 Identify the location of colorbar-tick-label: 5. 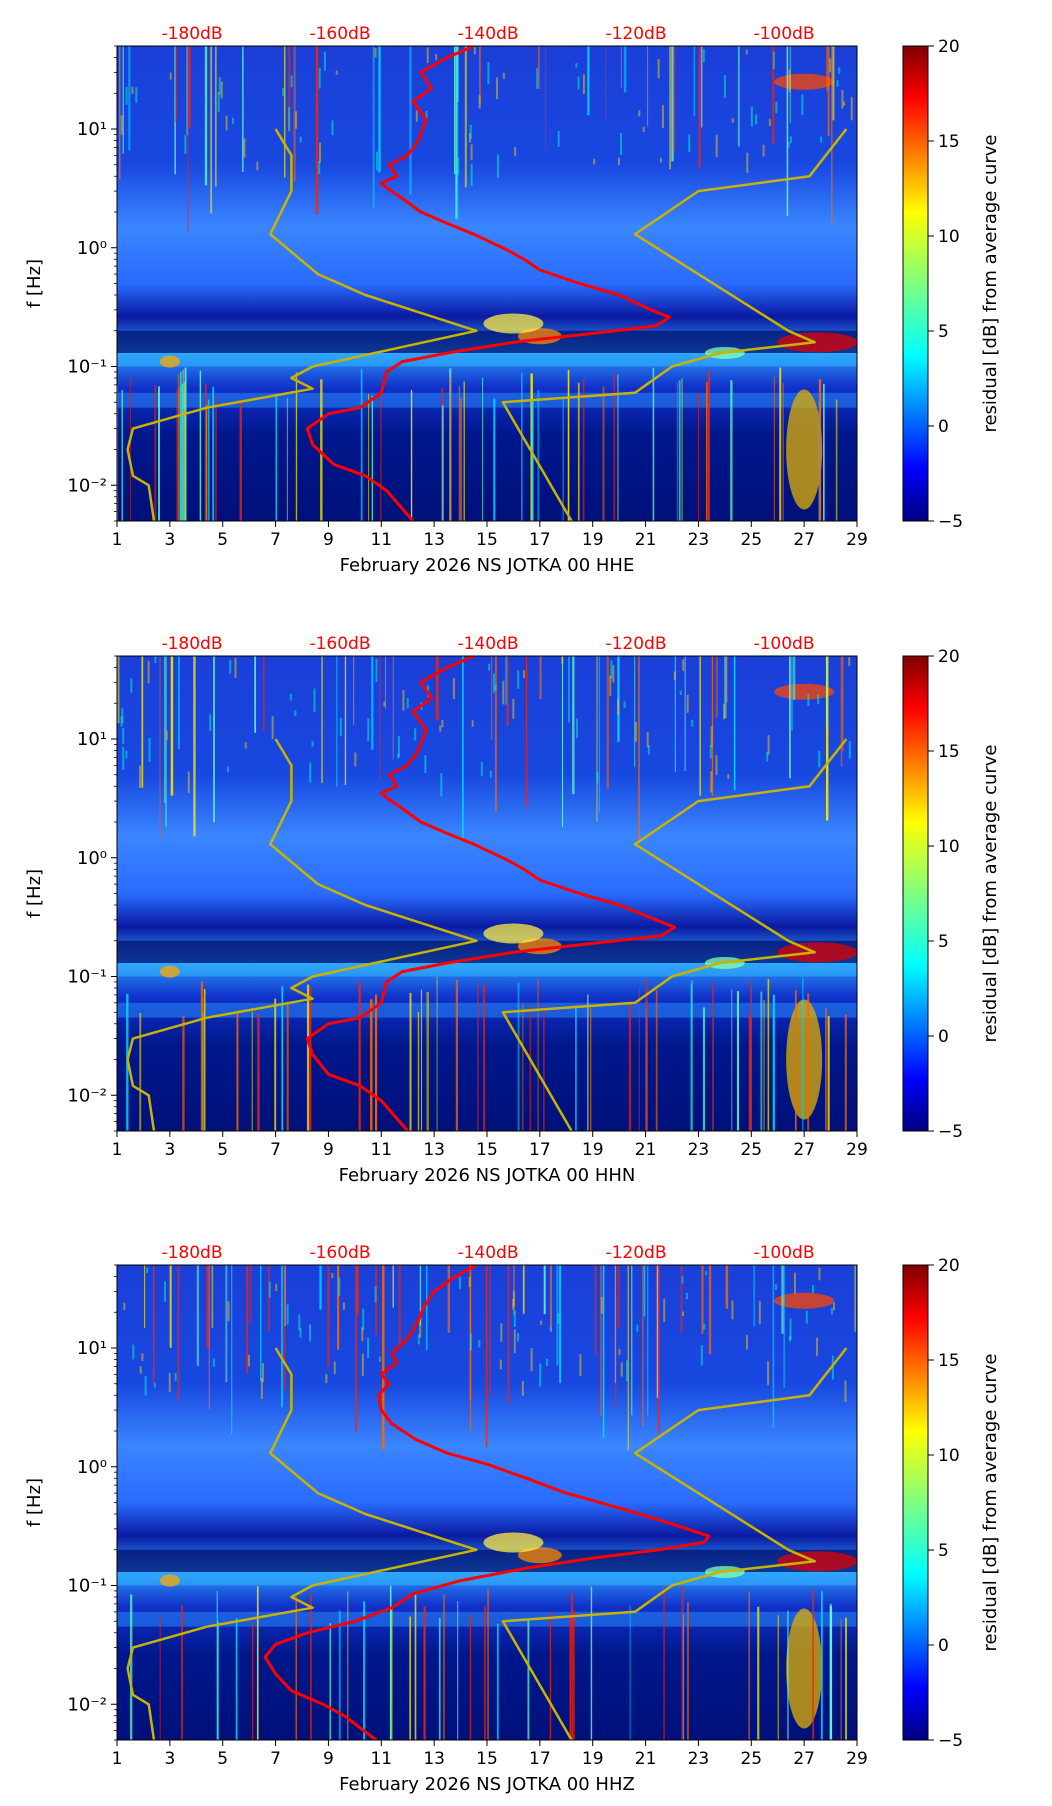
(943, 942).